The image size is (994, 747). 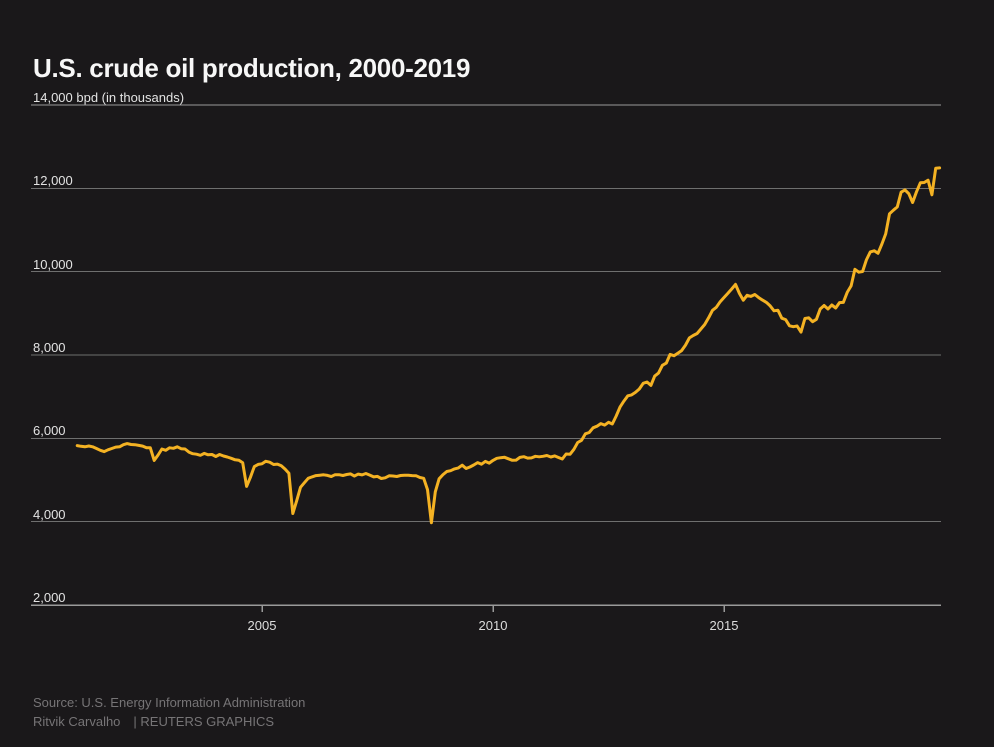 I want to click on page-title: U.S. crude oil production, 2000-2019, so click(x=252, y=68).